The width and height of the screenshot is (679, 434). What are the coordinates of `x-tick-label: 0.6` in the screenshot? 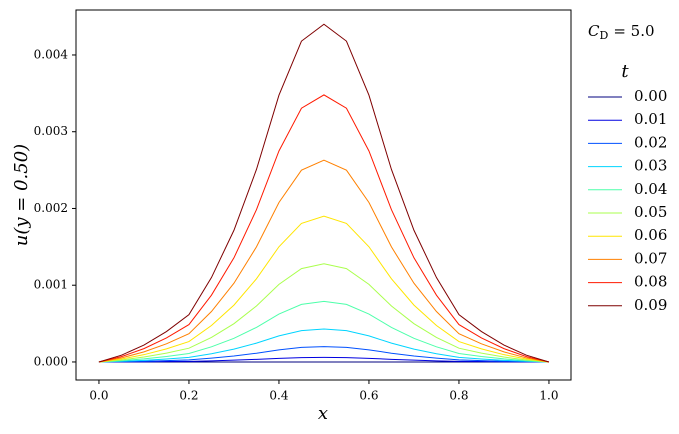 It's located at (368, 396).